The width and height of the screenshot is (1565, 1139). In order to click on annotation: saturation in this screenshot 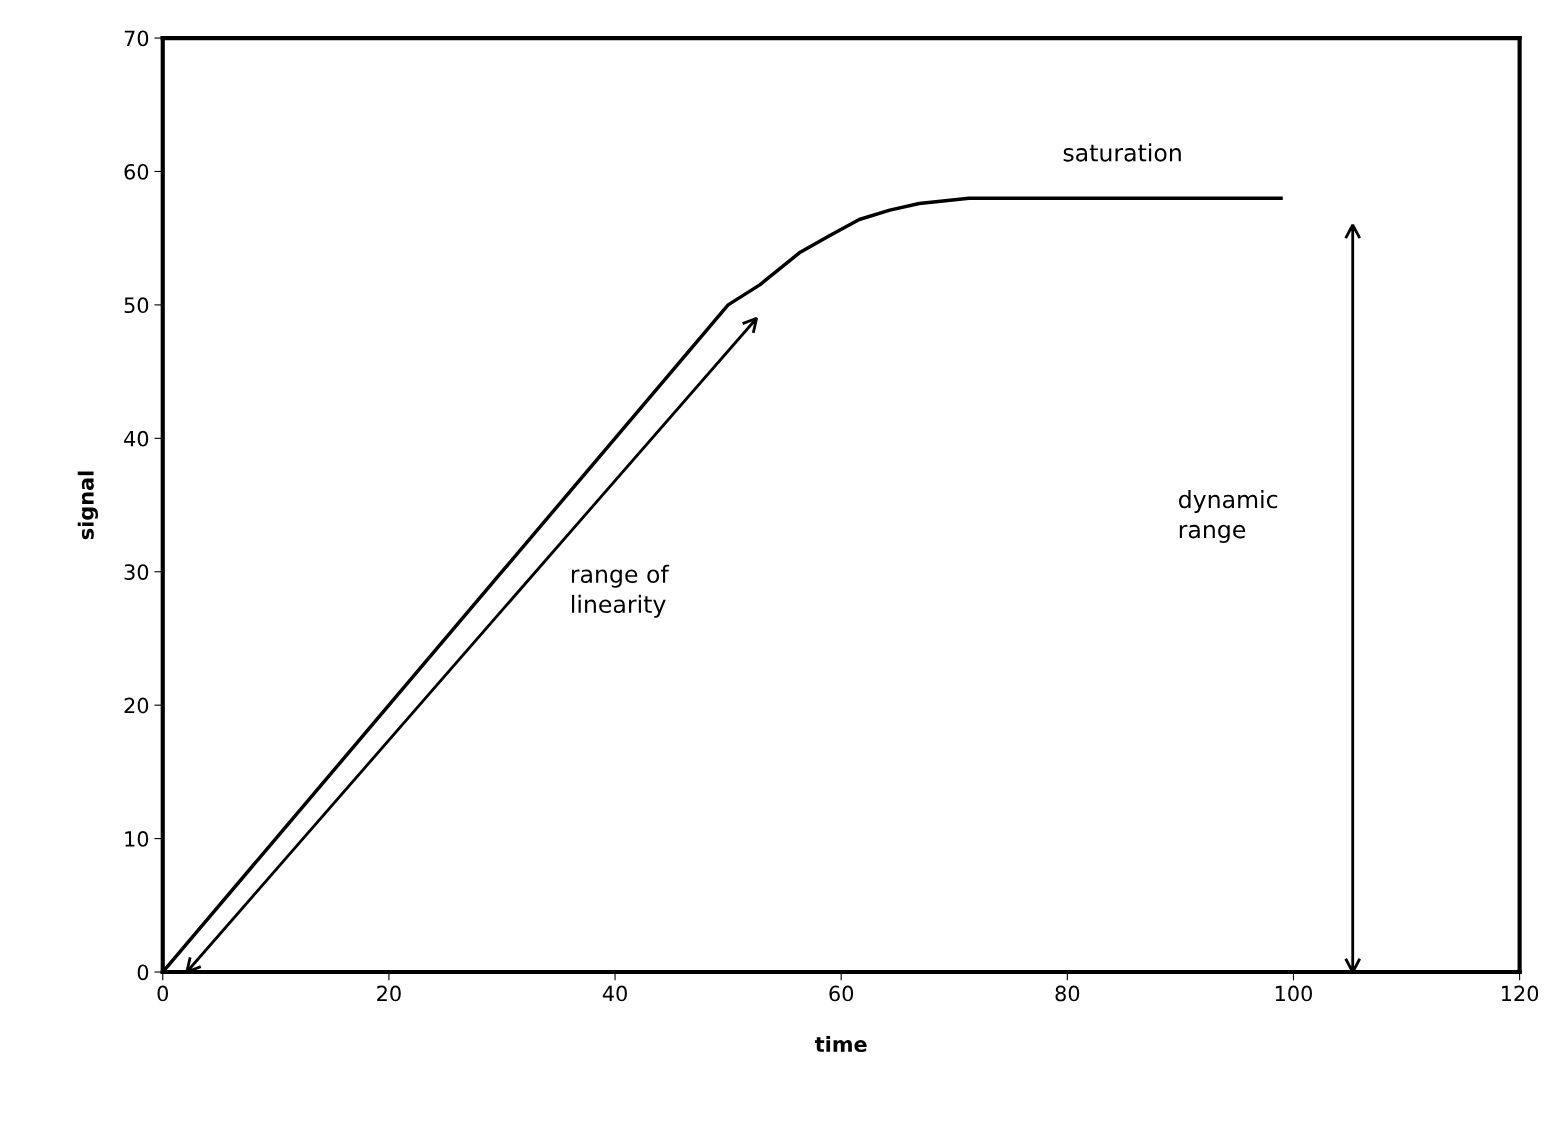, I will do `click(1122, 152)`.